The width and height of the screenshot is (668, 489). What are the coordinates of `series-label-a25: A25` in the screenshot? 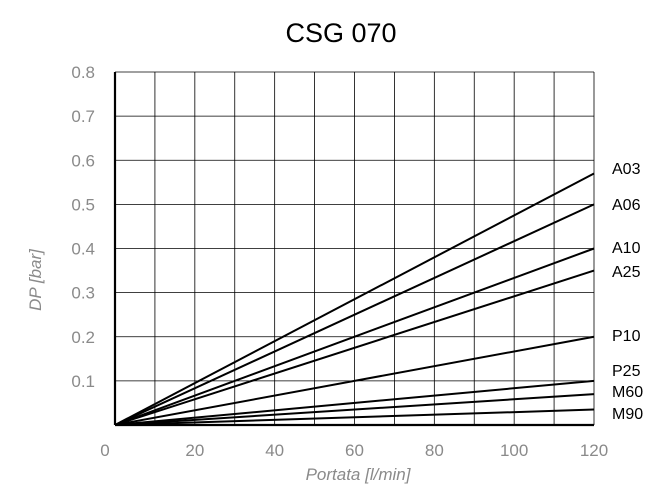 It's located at (626, 272).